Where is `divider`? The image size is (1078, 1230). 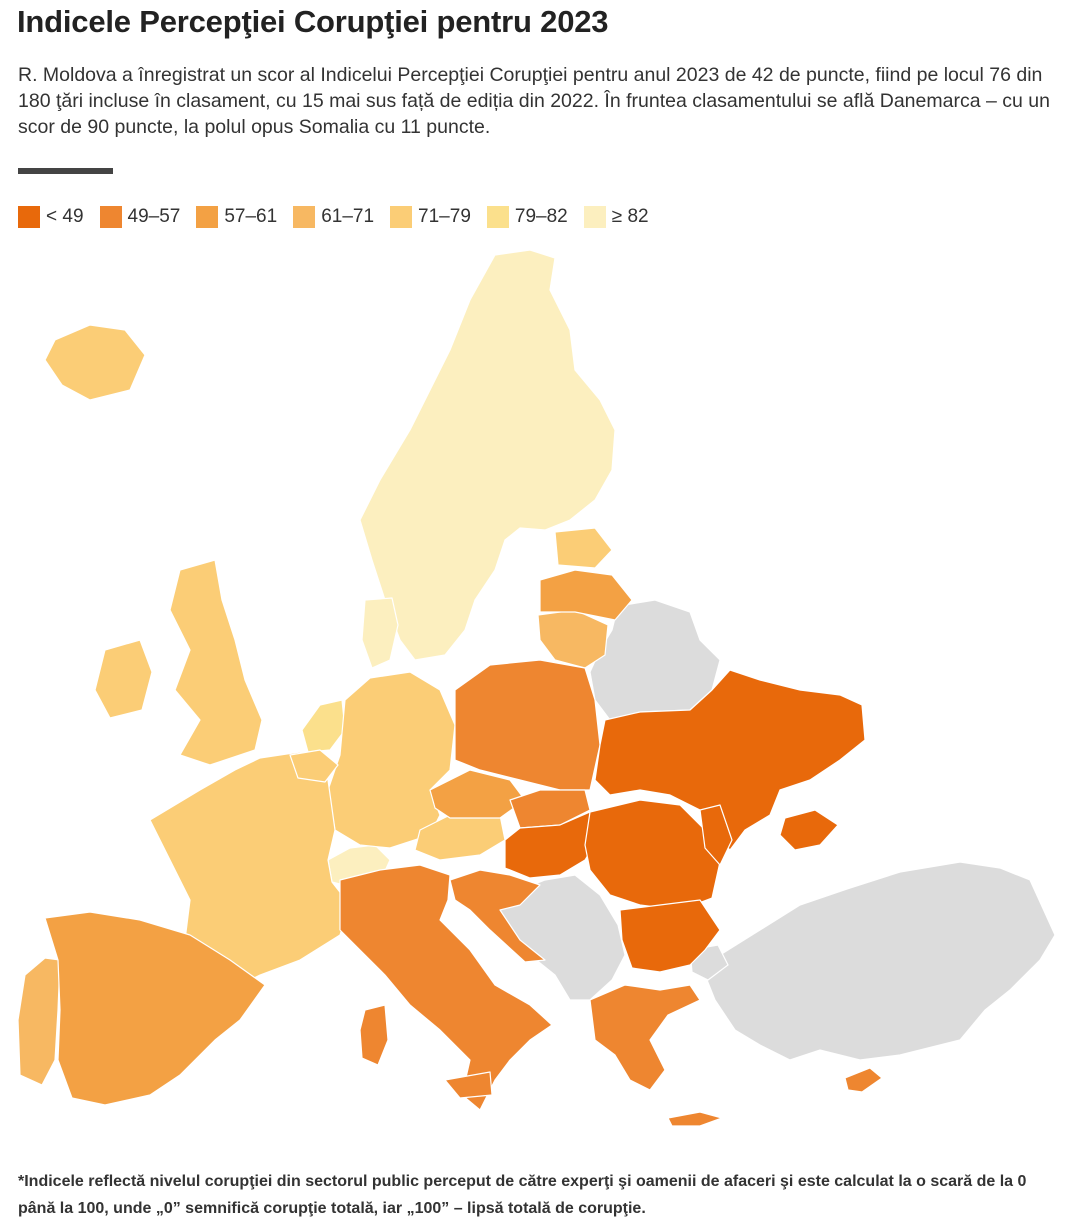 divider is located at coordinates (65, 171).